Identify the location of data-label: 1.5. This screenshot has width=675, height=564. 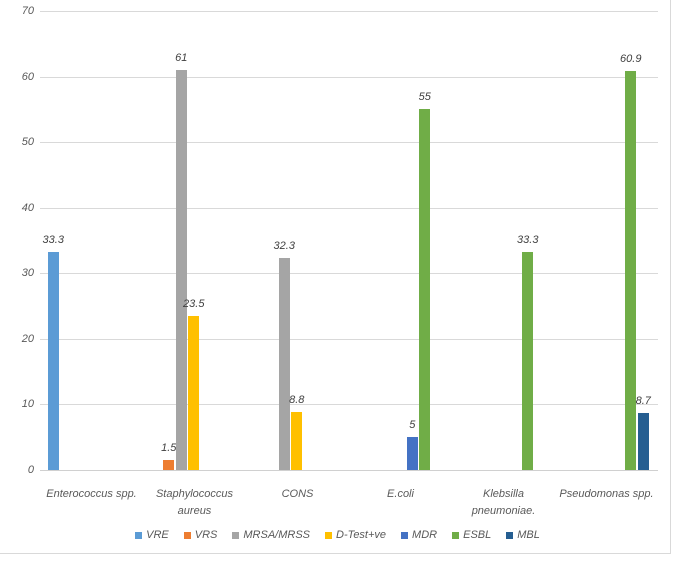
(169, 448).